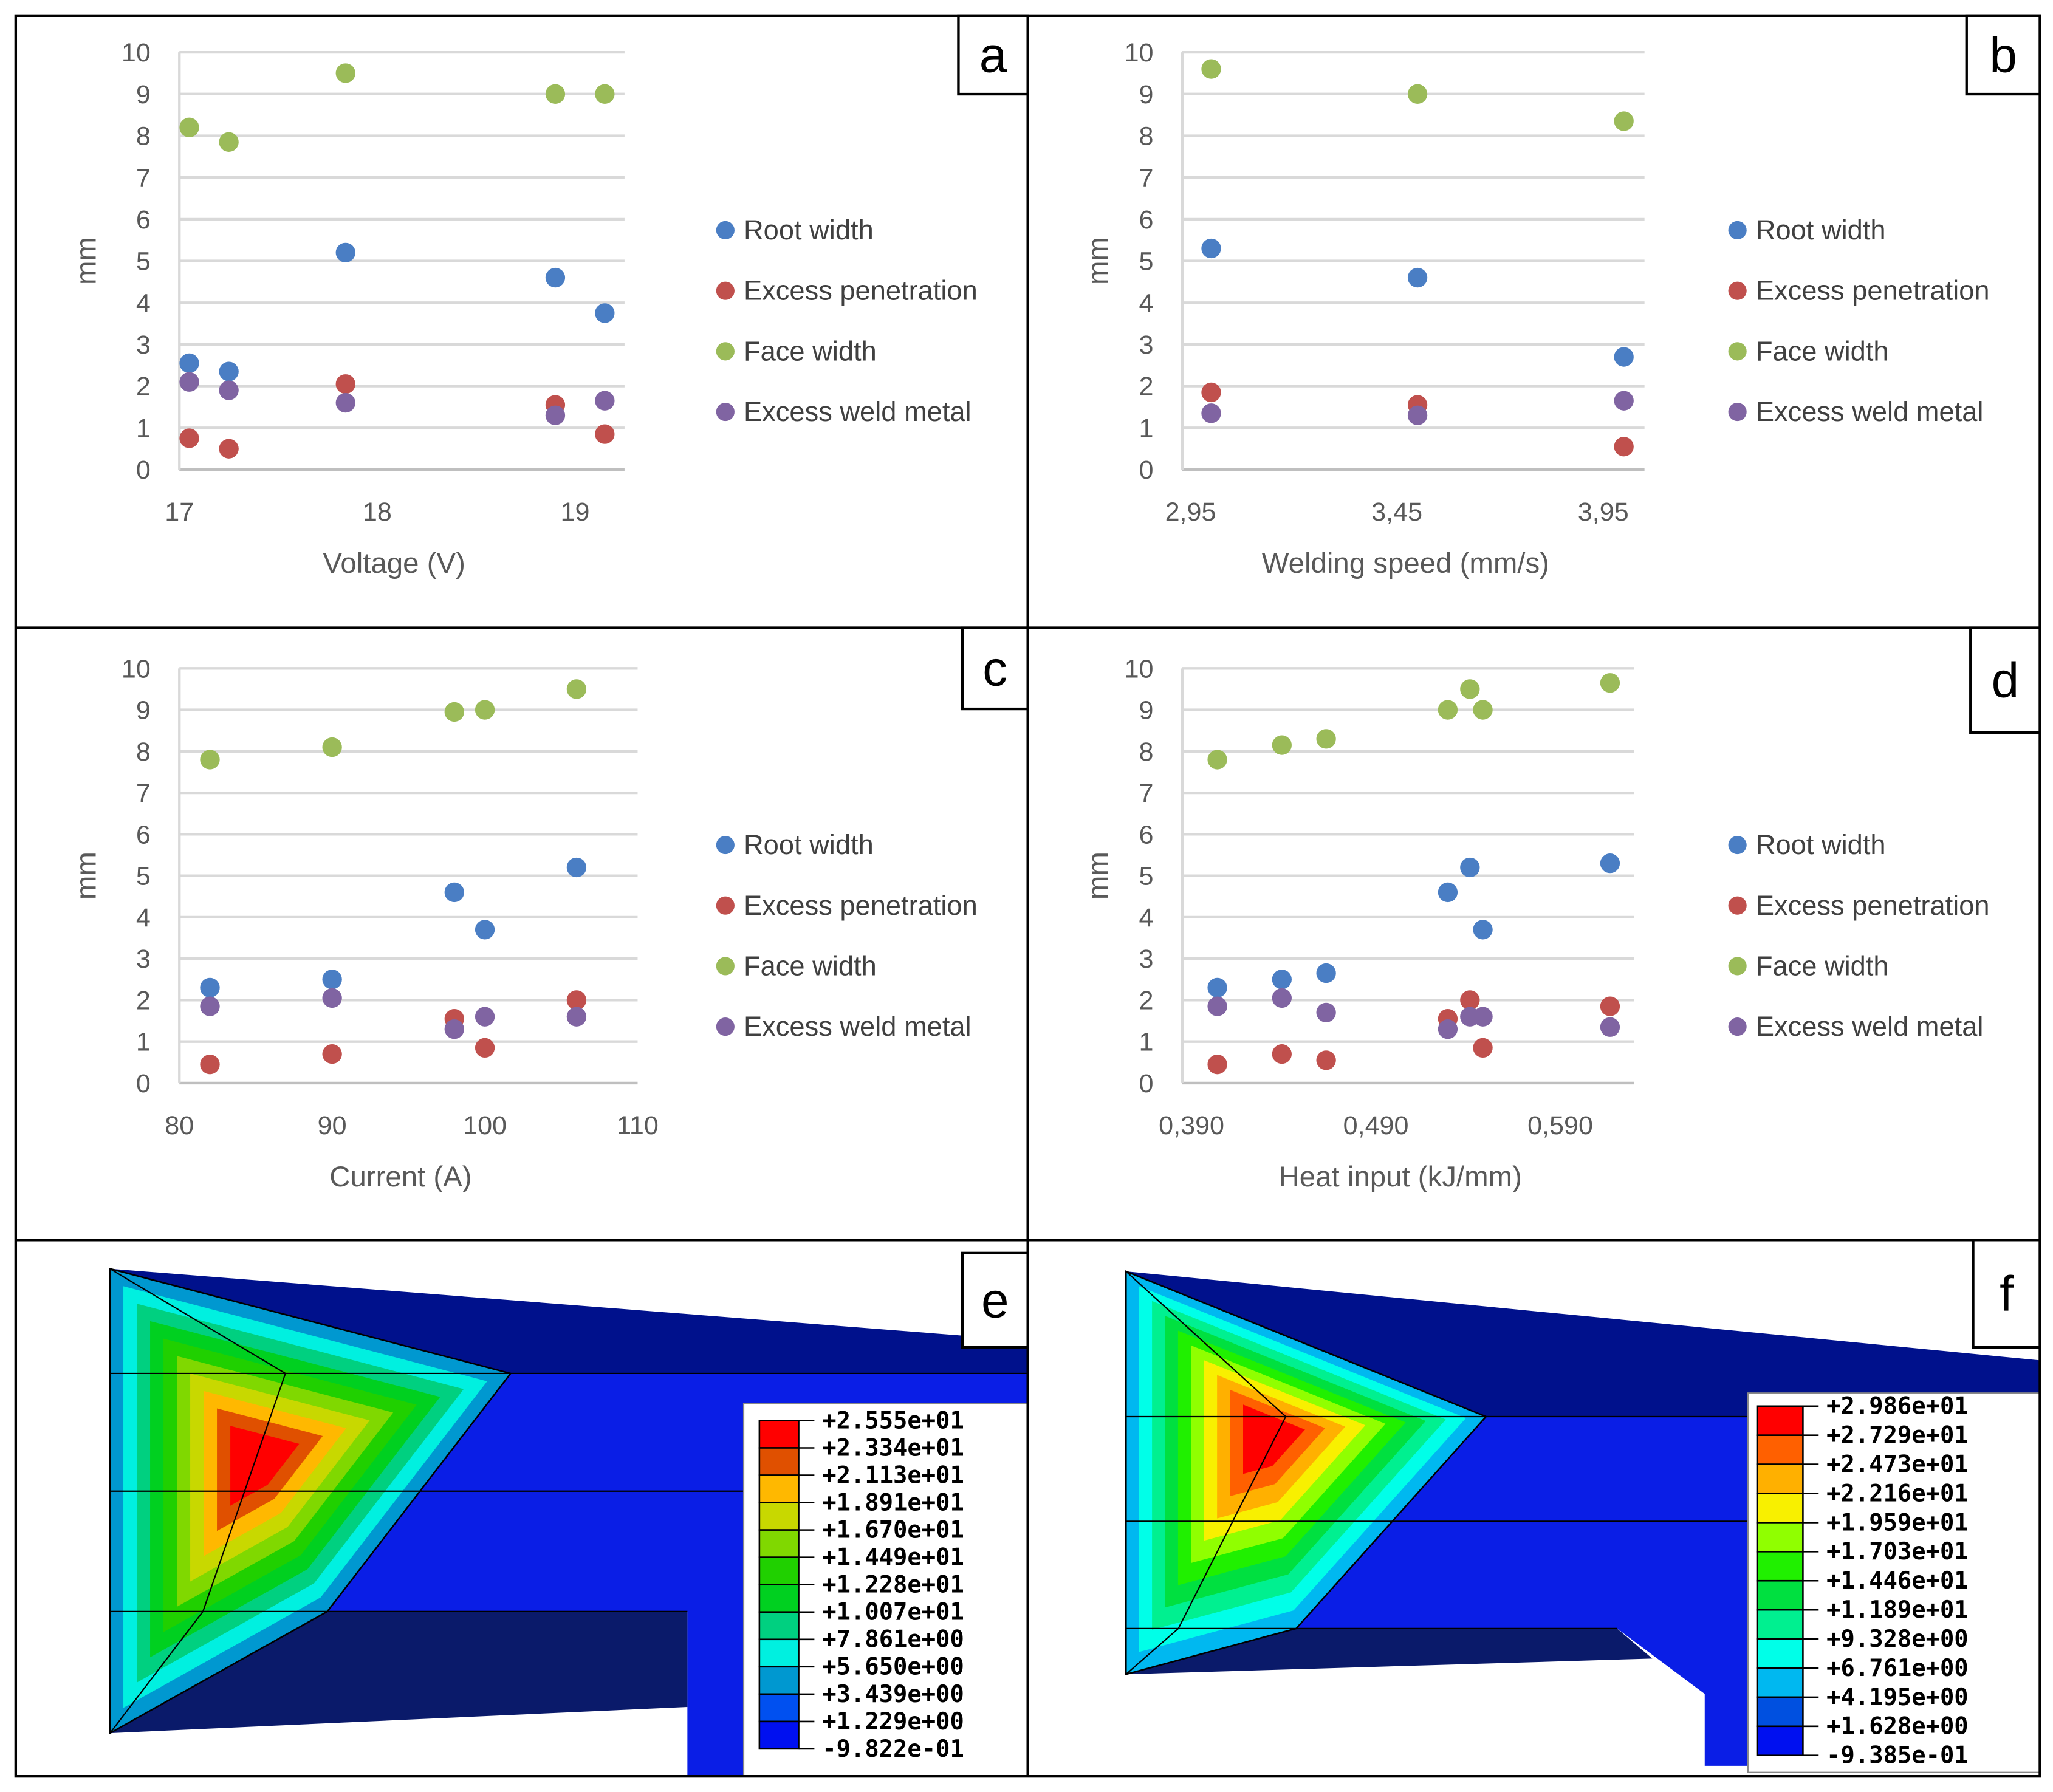 The width and height of the screenshot is (2053, 1792). Describe the element at coordinates (893, 1420) in the screenshot. I see `legend-value: +2.555e+01` at that location.